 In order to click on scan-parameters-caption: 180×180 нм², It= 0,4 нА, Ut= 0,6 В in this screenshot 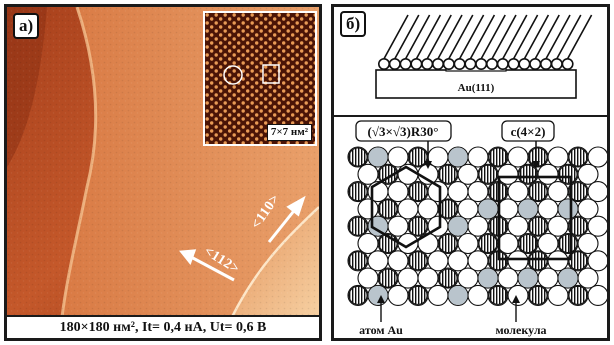, I will do `click(163, 326)`.